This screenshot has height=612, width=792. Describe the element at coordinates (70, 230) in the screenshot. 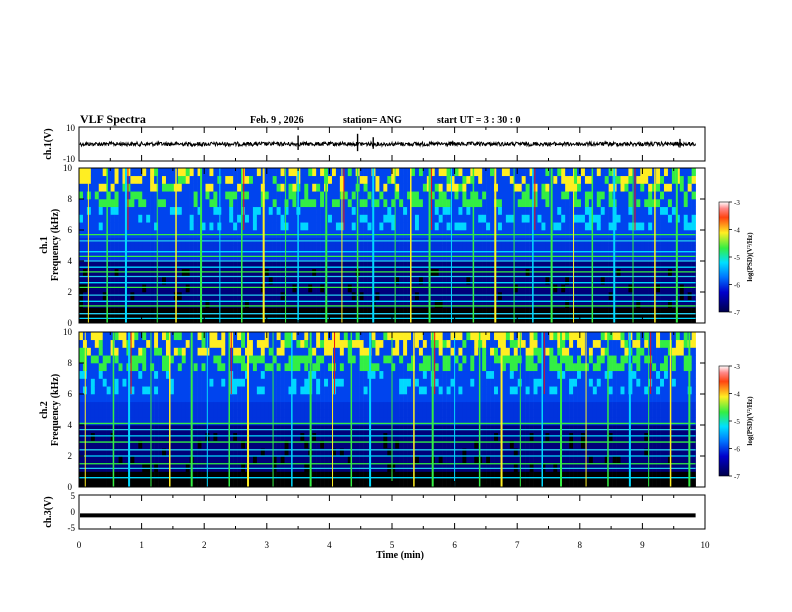

I see `ytick-label-3: 6` at that location.